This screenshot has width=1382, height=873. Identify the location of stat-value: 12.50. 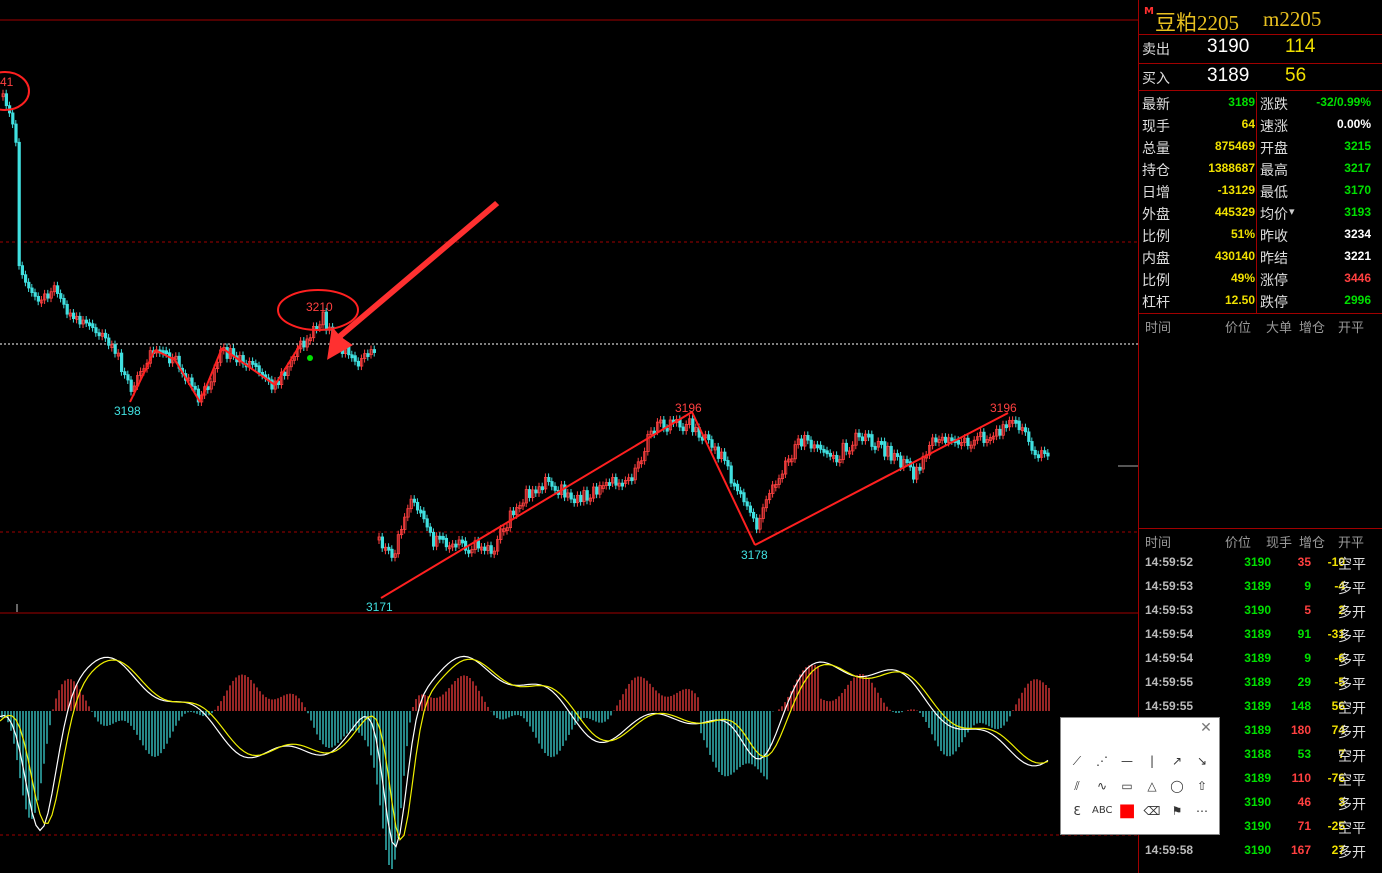
(1239, 300).